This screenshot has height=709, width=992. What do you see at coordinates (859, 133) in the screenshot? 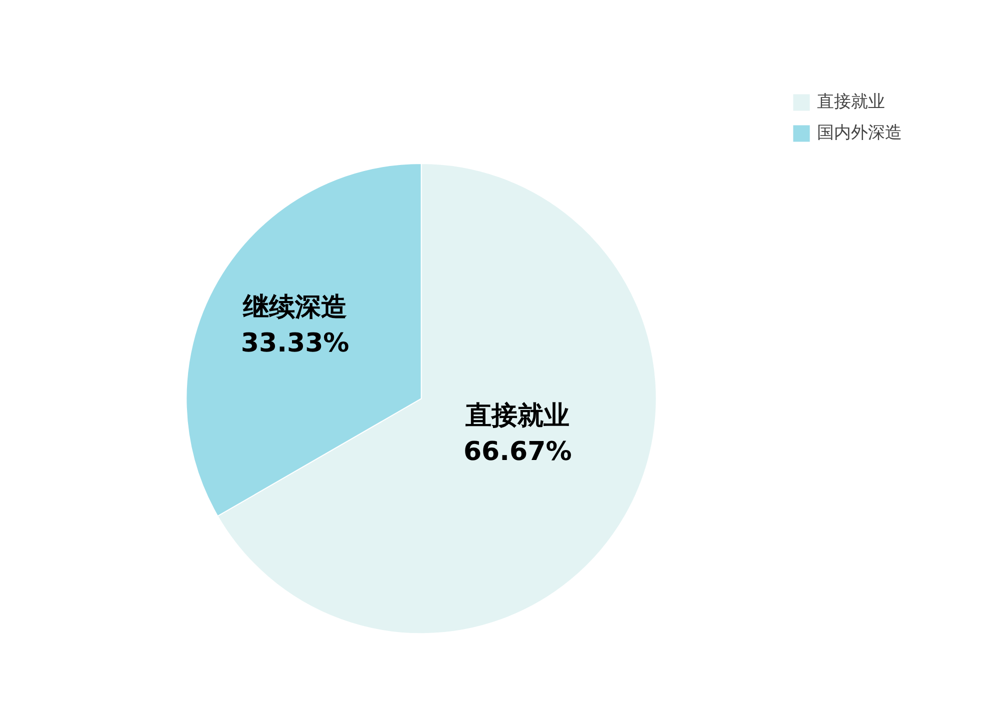
I see `legend-label: 国内外深造` at bounding box center [859, 133].